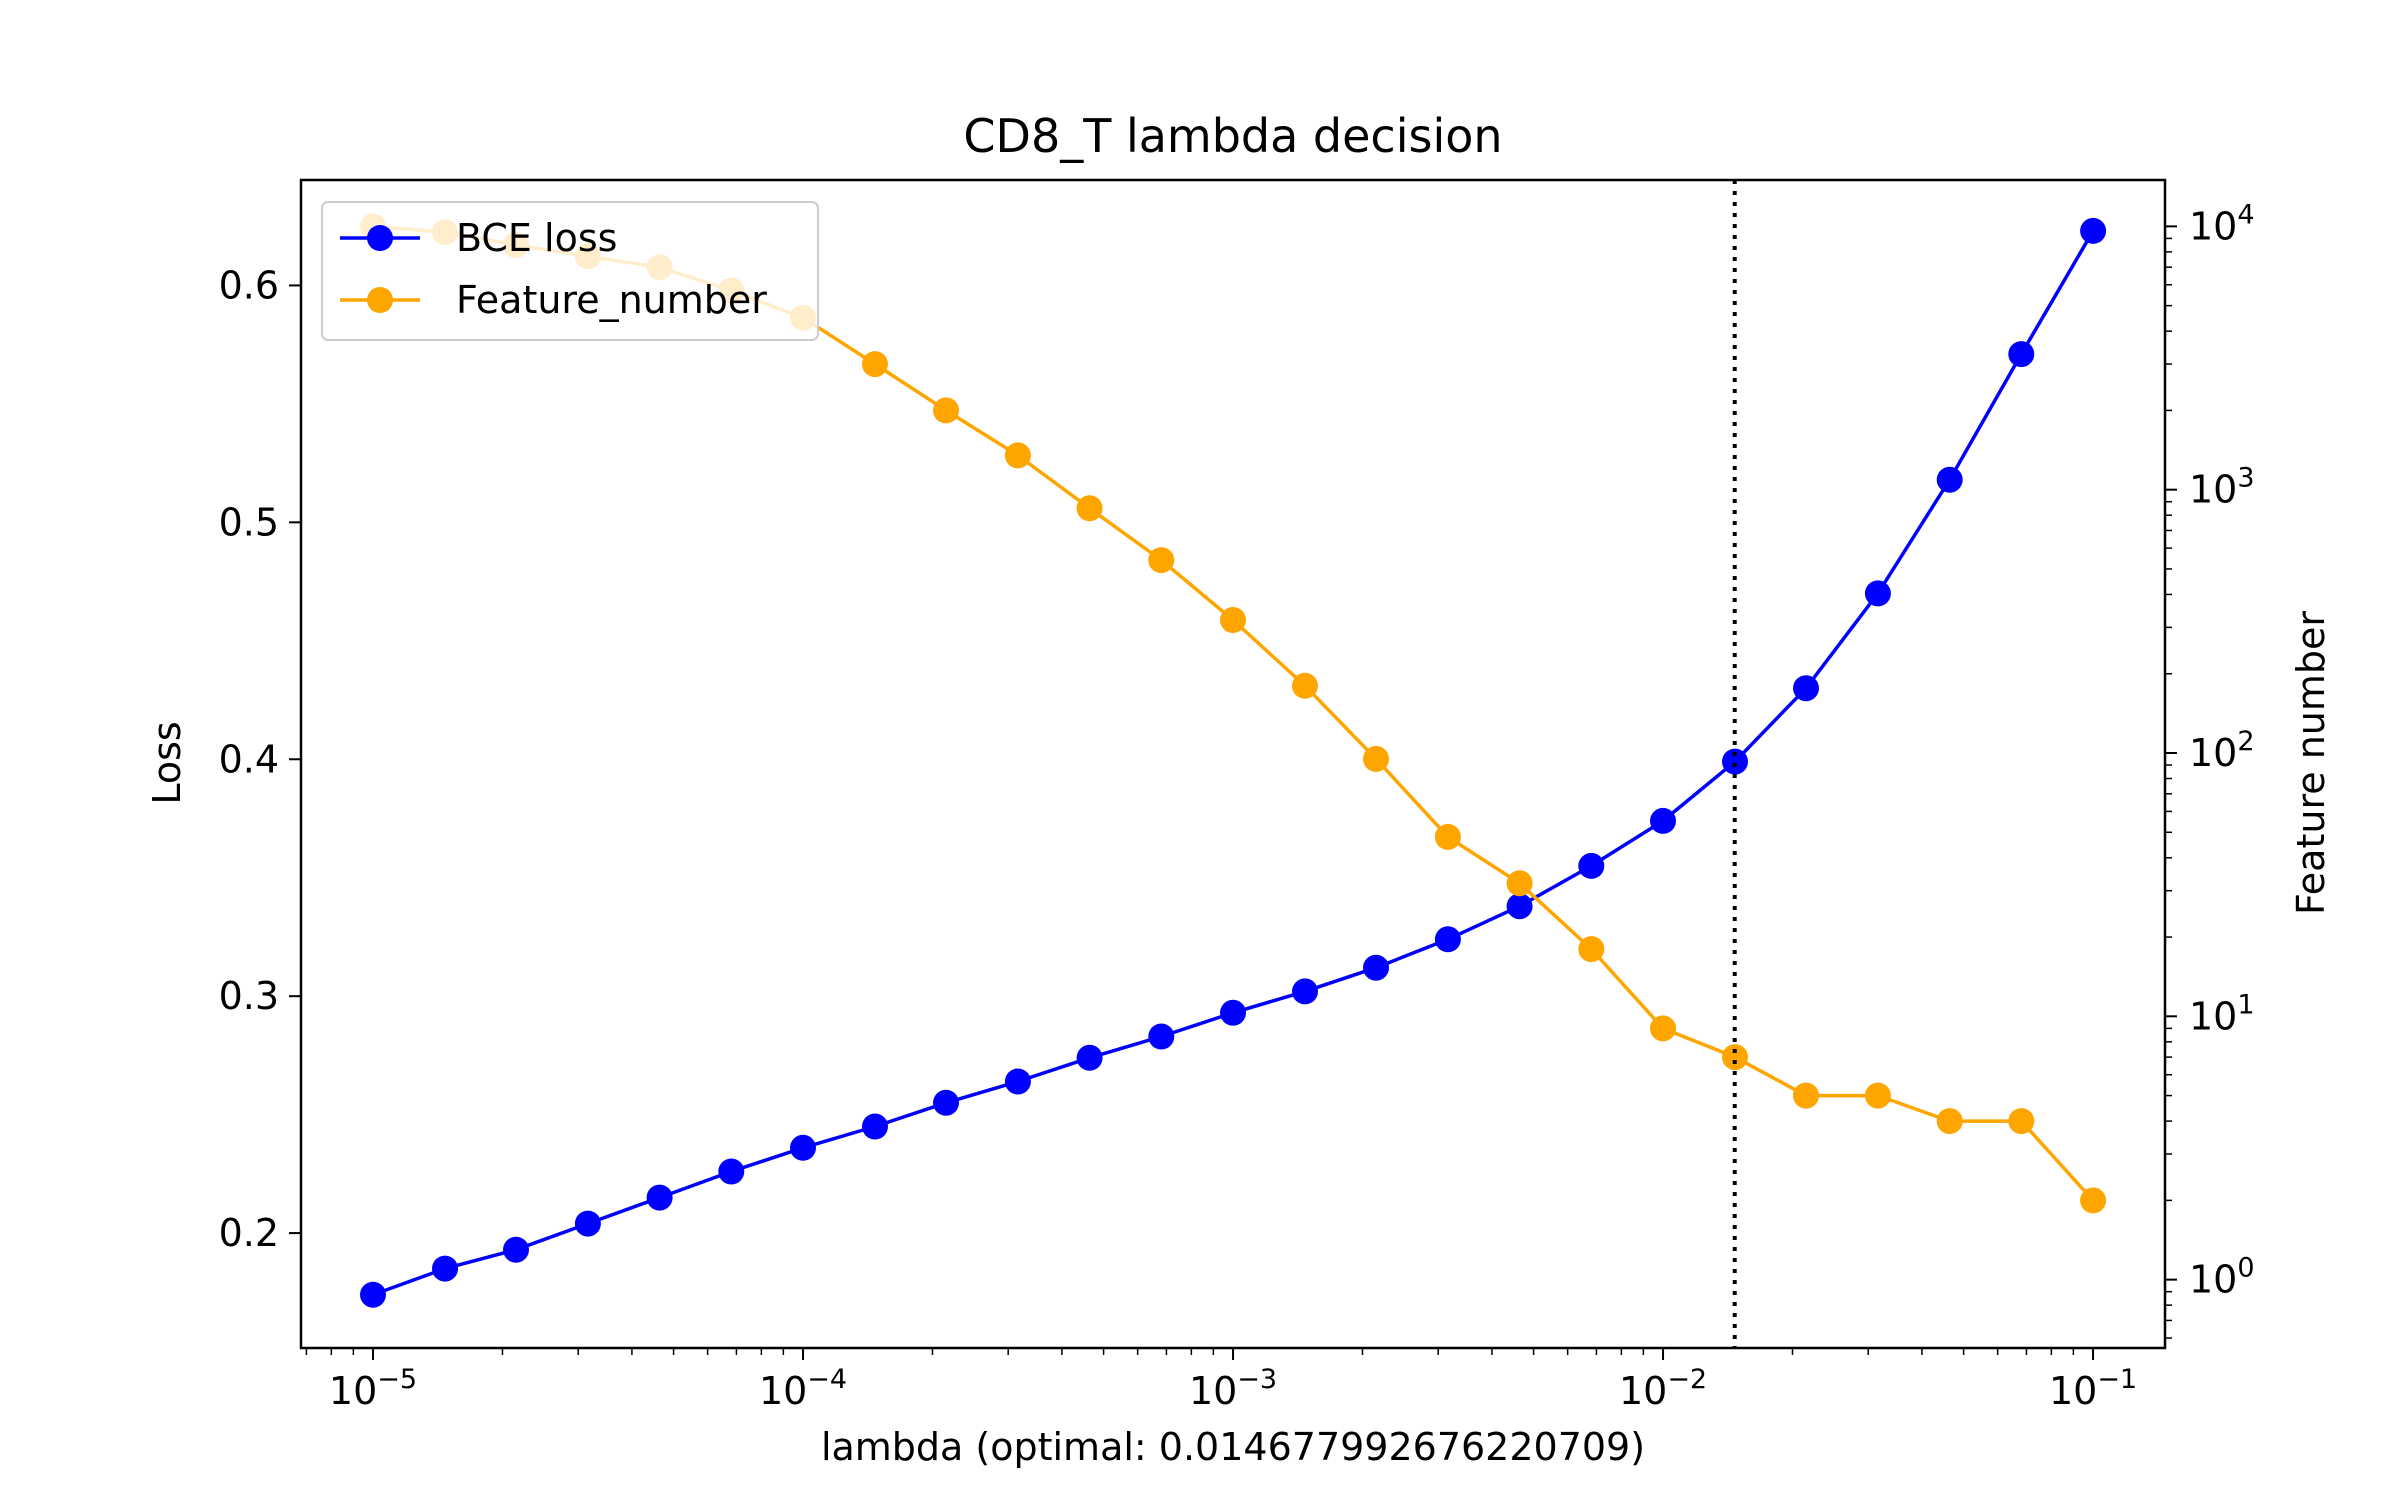  I want to click on y-tick-label-4: 0.6, so click(249, 285).